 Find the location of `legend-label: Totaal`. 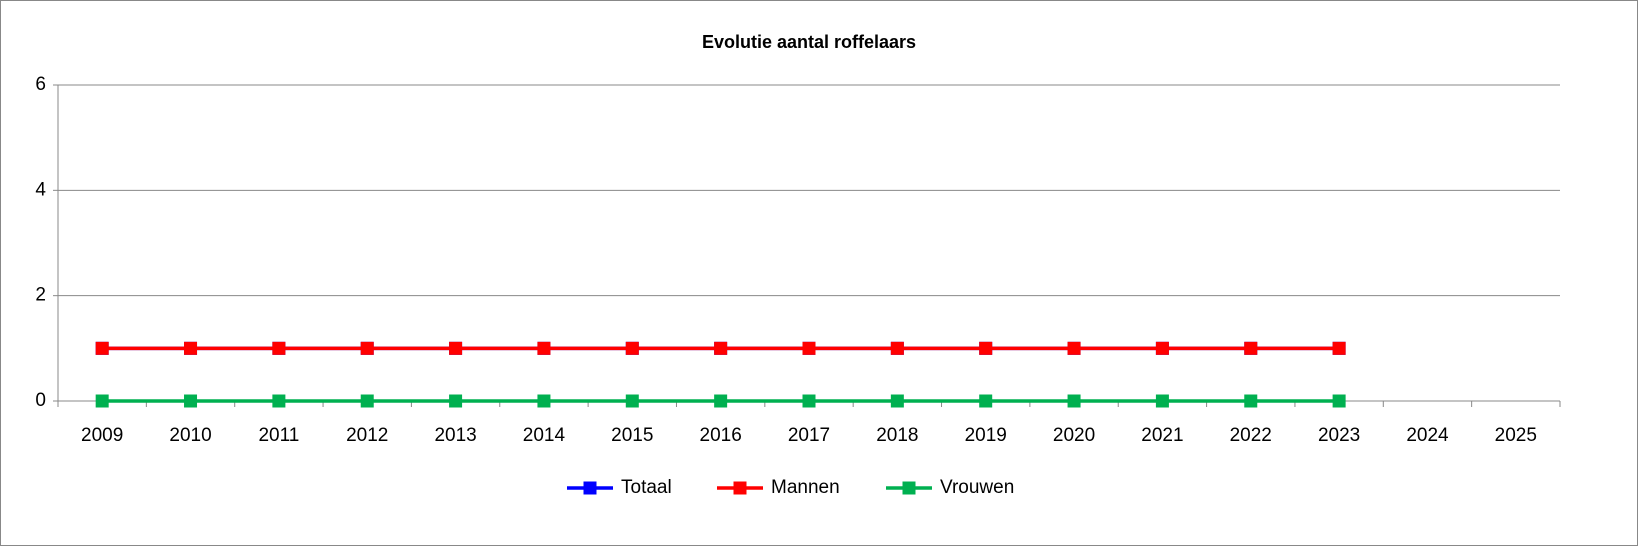

legend-label: Totaal is located at coordinates (646, 487).